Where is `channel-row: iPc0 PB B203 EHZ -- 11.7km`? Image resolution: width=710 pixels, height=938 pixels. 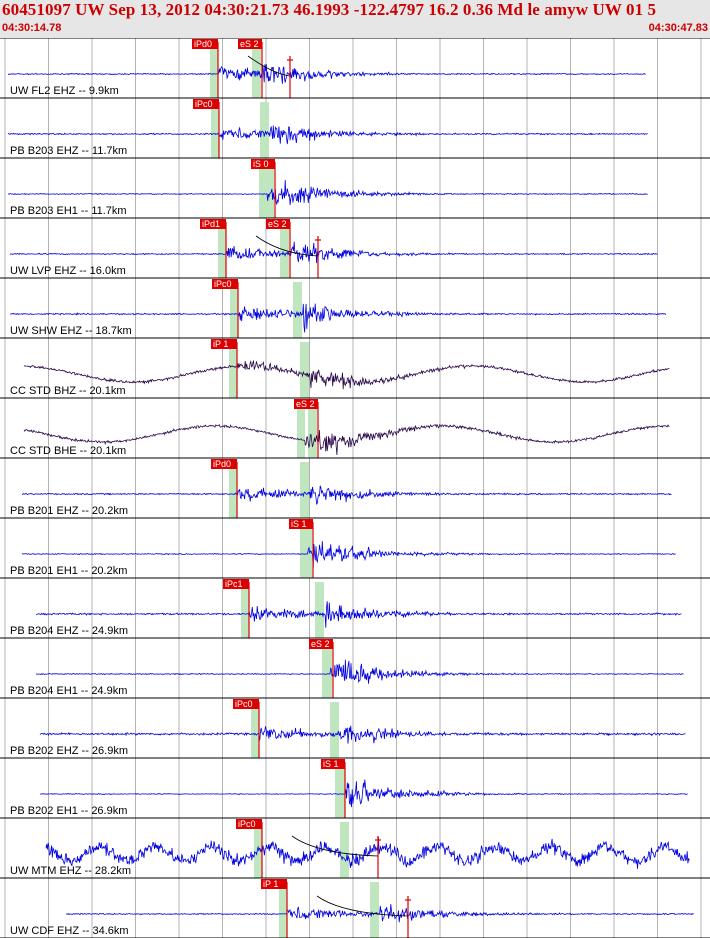 channel-row: iPc0 PB B203 EHZ -- 11.7km is located at coordinates (355, 127).